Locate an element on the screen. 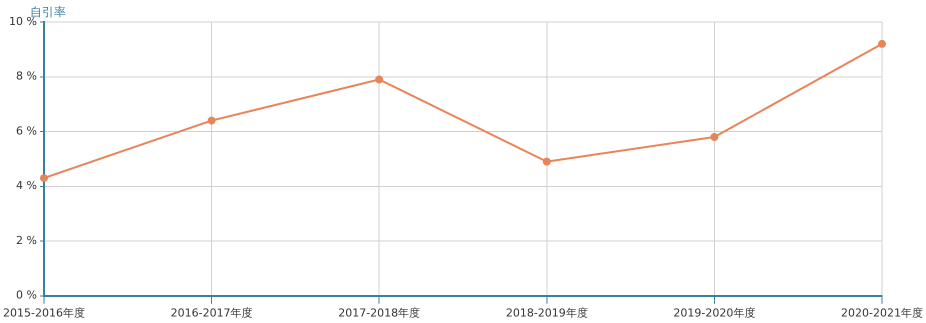 The height and width of the screenshot is (323, 926). x-tick-label: 2018-2019年度 is located at coordinates (547, 313).